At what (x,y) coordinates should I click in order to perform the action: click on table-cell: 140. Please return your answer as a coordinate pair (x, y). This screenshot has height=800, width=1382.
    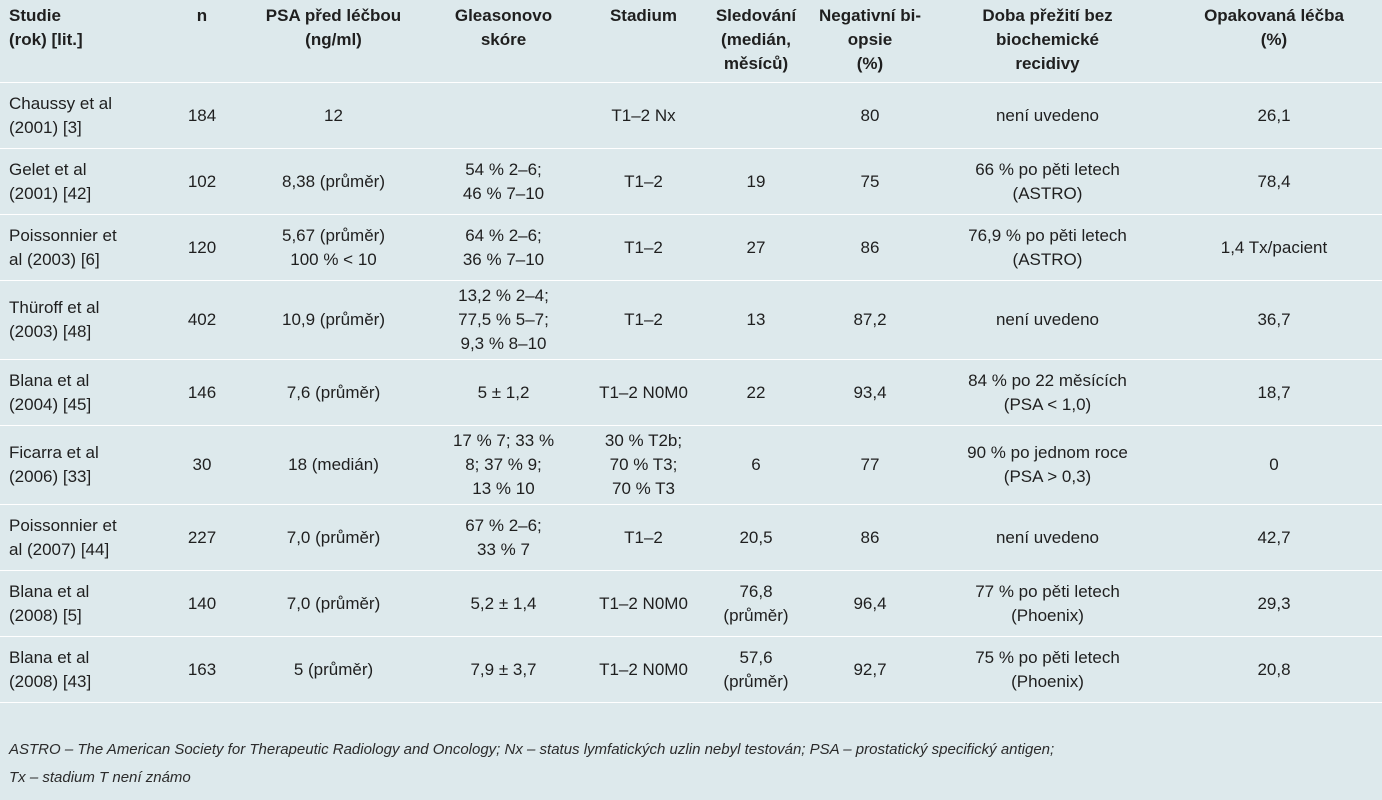
    Looking at the image, I should click on (202, 603).